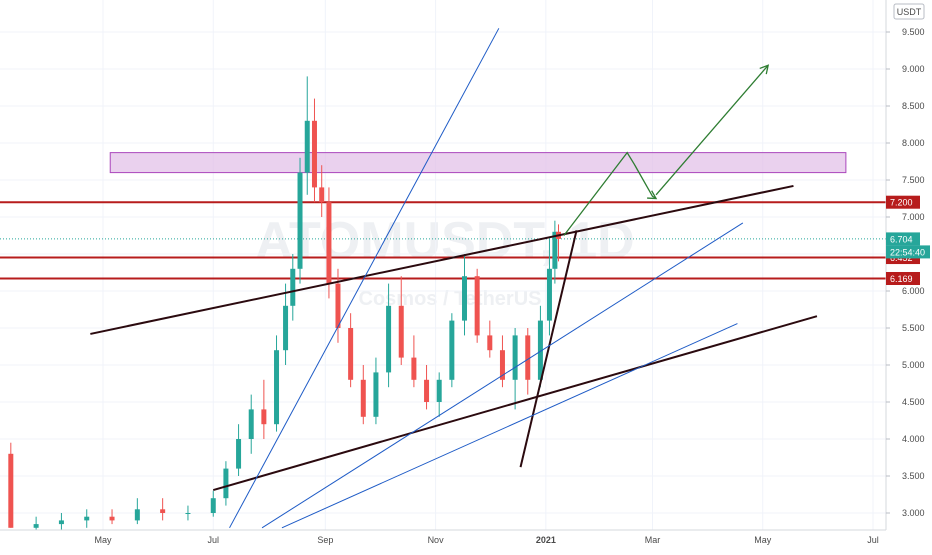 This screenshot has height=555, width=932. Describe the element at coordinates (913, 476) in the screenshot. I see `y-tick-label-1: 3.500` at that location.